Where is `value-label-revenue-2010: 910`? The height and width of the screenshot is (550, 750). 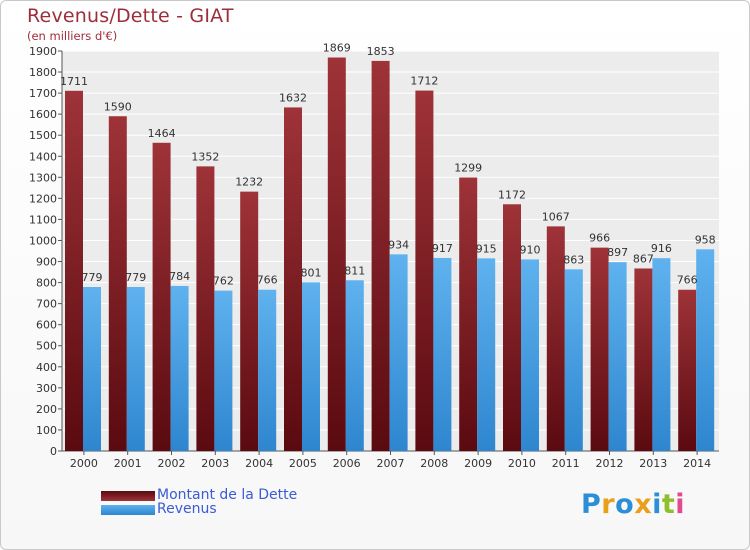 value-label-revenue-2010: 910 is located at coordinates (530, 249).